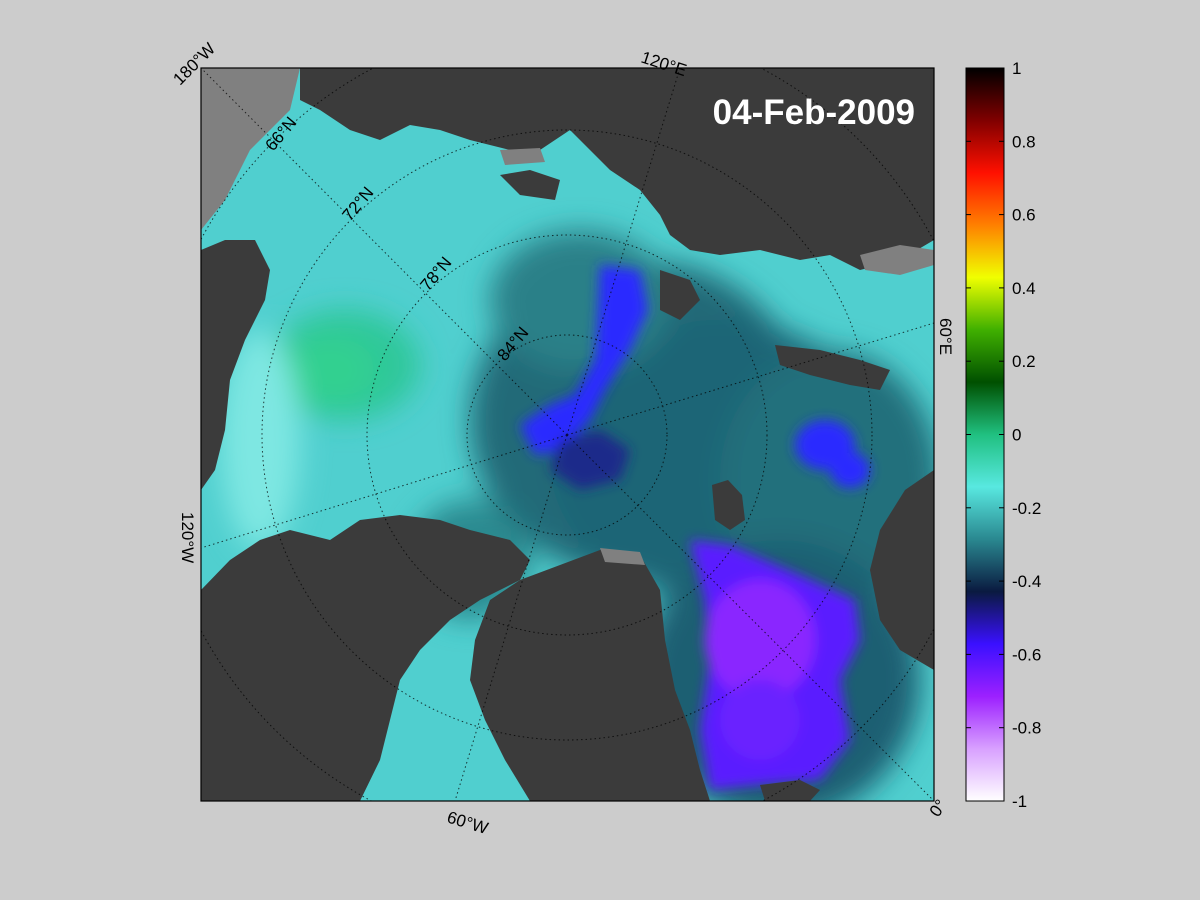  I want to click on colorbar-ticks: 1 0.8 0.6 0.4 0.2 0 -0.2 -0.4 -0.6 -0.8 -1, so click(1003, 435).